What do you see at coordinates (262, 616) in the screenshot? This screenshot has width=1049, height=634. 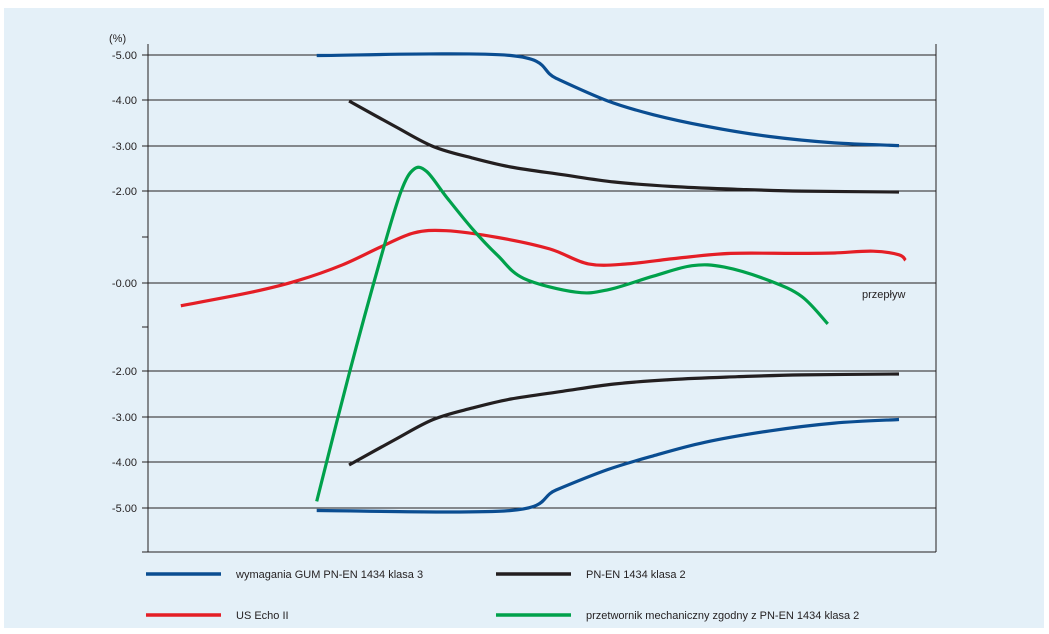 I see `legend-label: US Echo II` at bounding box center [262, 616].